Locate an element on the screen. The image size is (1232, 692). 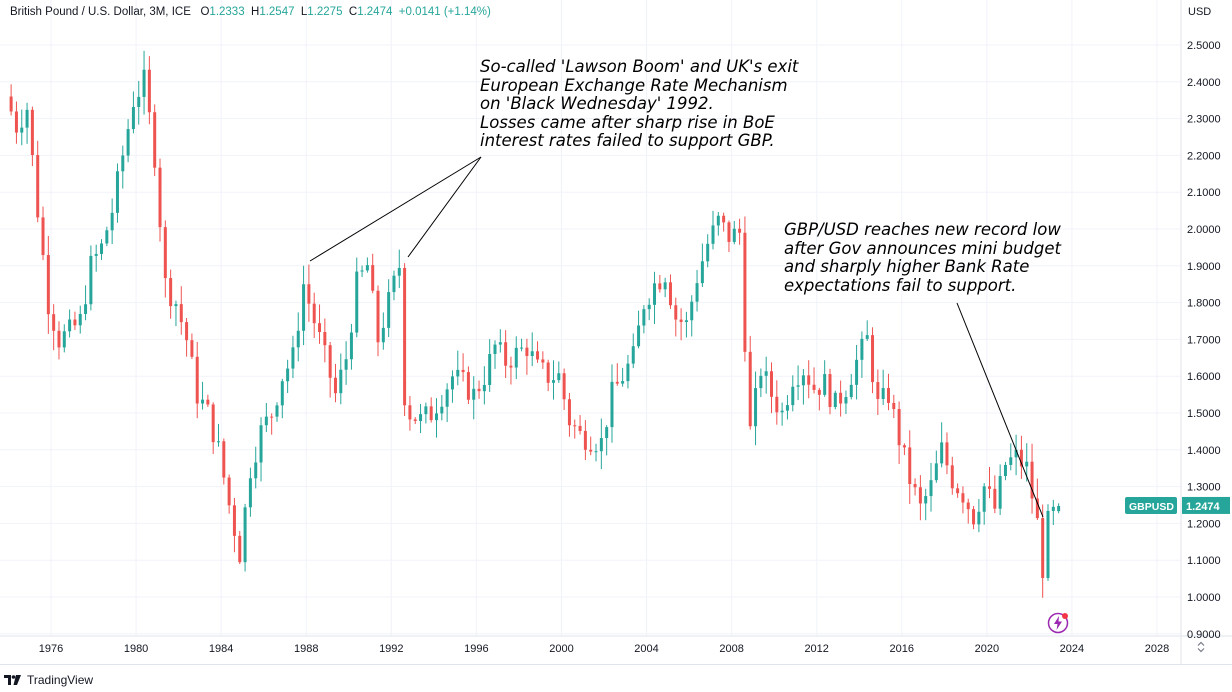
footer: TradingView is located at coordinates (616, 678).